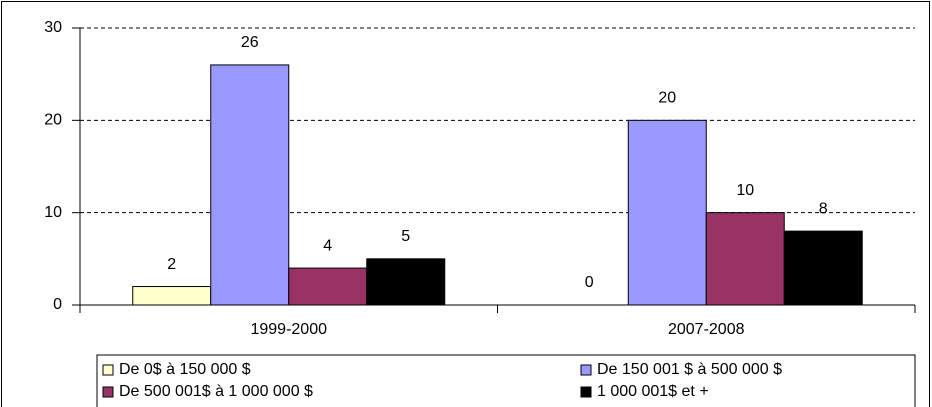 This screenshot has width=932, height=407. Describe the element at coordinates (589, 282) in the screenshot. I see `data-label: 0` at that location.